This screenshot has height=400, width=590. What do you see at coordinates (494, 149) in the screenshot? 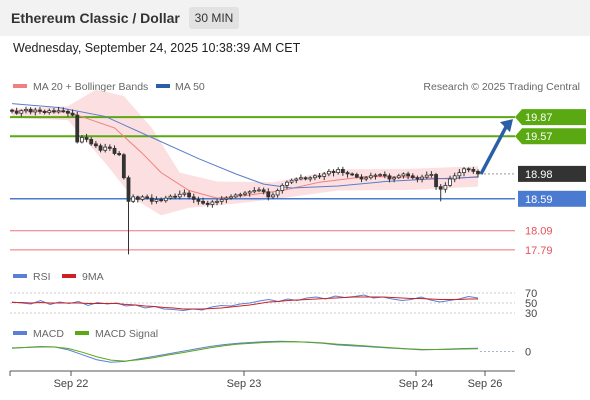
I see `forecast-arrow-shaft` at bounding box center [494, 149].